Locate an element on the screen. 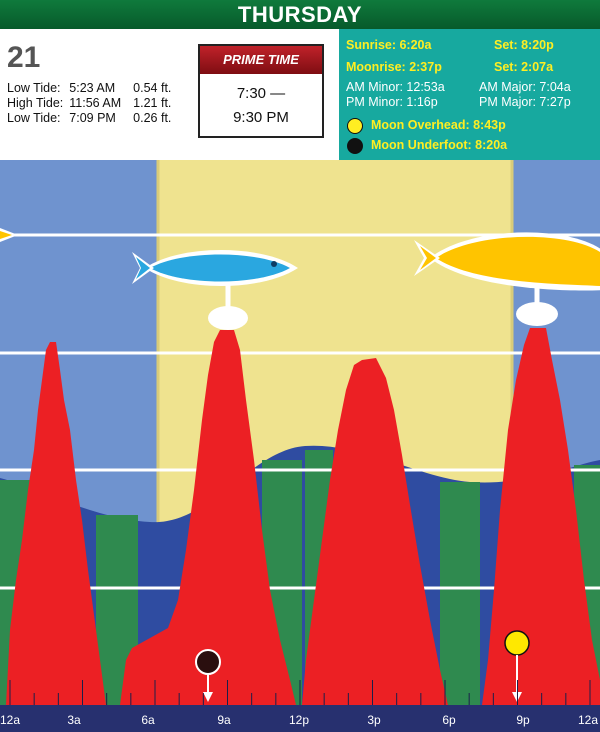 This screenshot has height=732, width=600. sunset-text: Set: 8:20p is located at coordinates (524, 45).